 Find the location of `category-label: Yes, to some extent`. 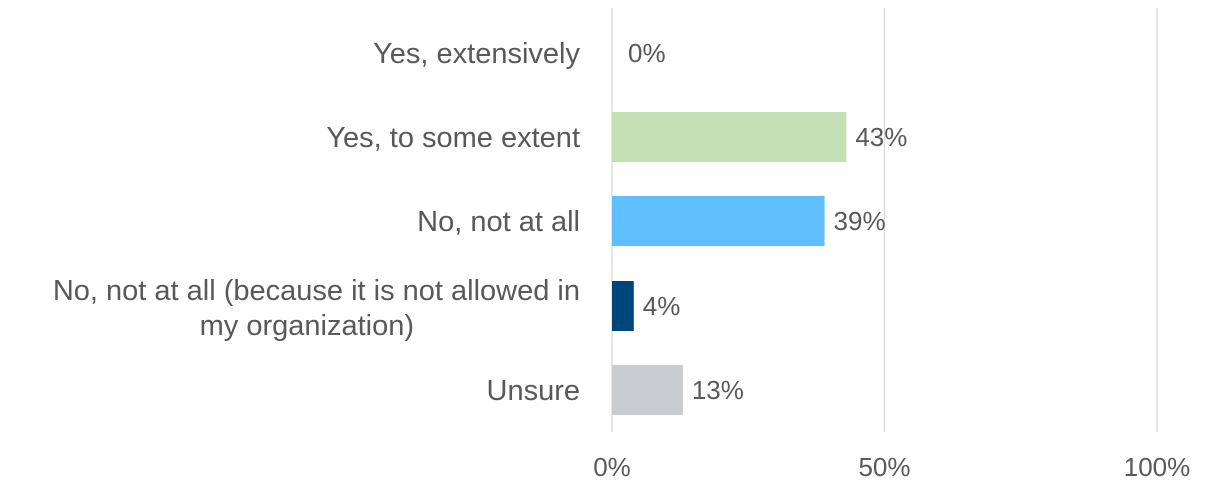

category-label: Yes, to some extent is located at coordinates (453, 138).